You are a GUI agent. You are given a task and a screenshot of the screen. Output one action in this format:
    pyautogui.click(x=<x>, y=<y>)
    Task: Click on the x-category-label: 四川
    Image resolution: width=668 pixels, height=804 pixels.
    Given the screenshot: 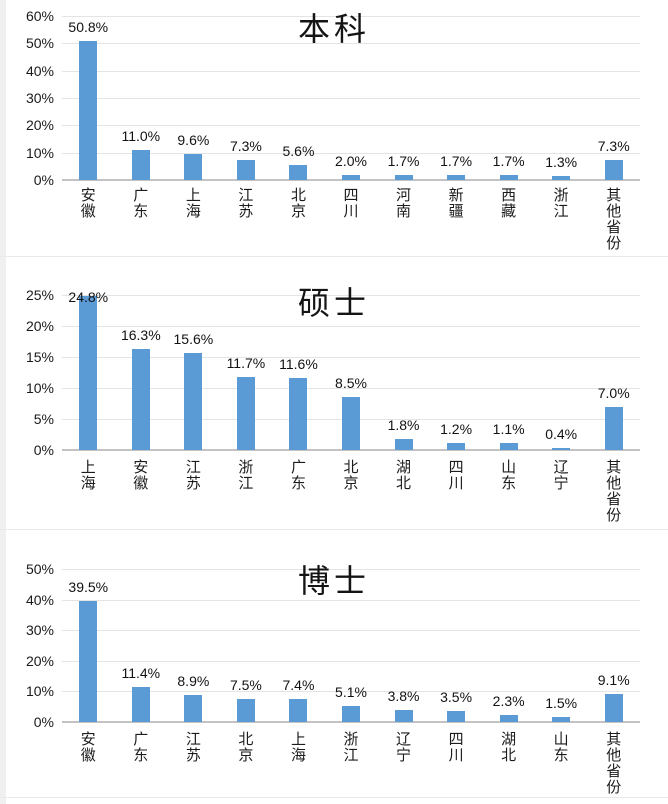 What is the action you would take?
    pyautogui.click(x=456, y=476)
    